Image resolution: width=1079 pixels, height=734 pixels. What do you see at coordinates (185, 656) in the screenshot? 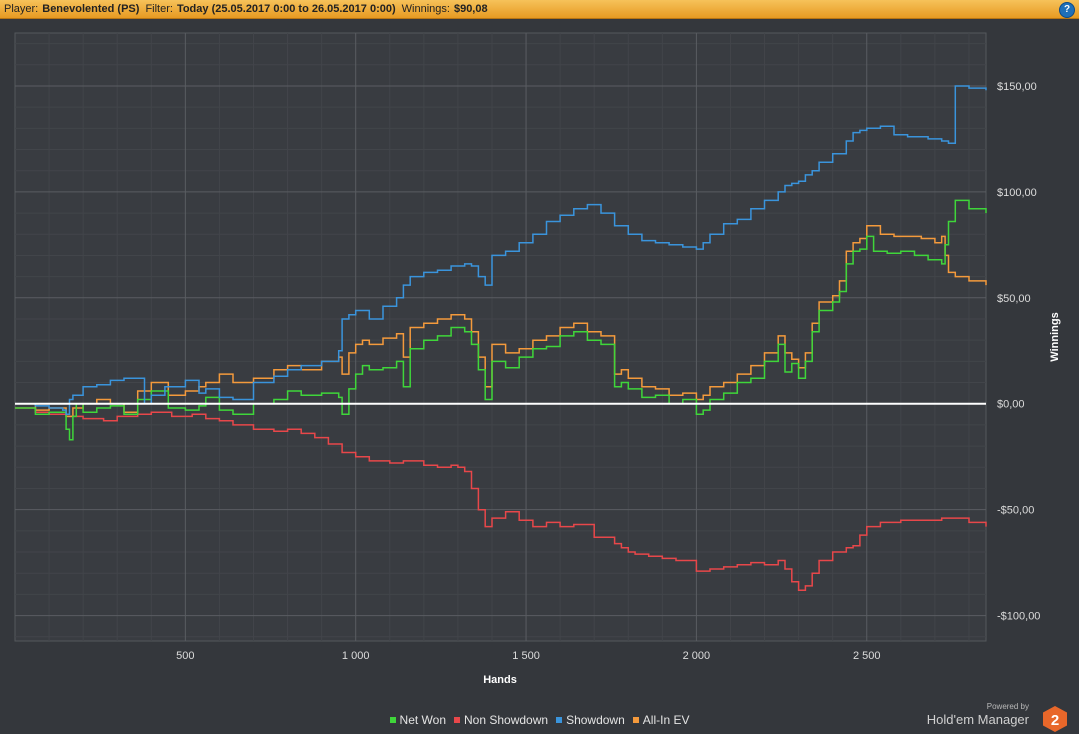
I see `x-tick-label: 500` at bounding box center [185, 656].